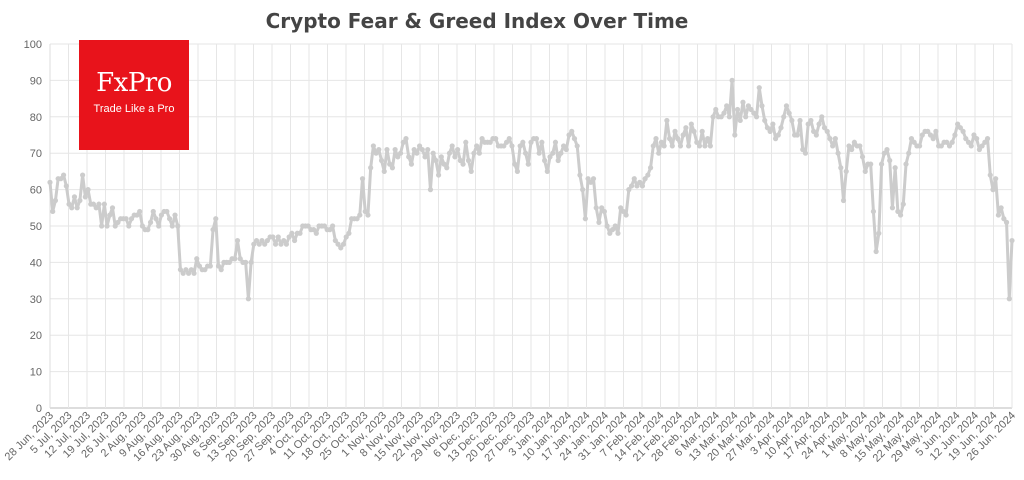 This screenshot has height=480, width=1024. I want to click on chart-title: Crypto Fear & Greed Index Over Time, so click(477, 21).